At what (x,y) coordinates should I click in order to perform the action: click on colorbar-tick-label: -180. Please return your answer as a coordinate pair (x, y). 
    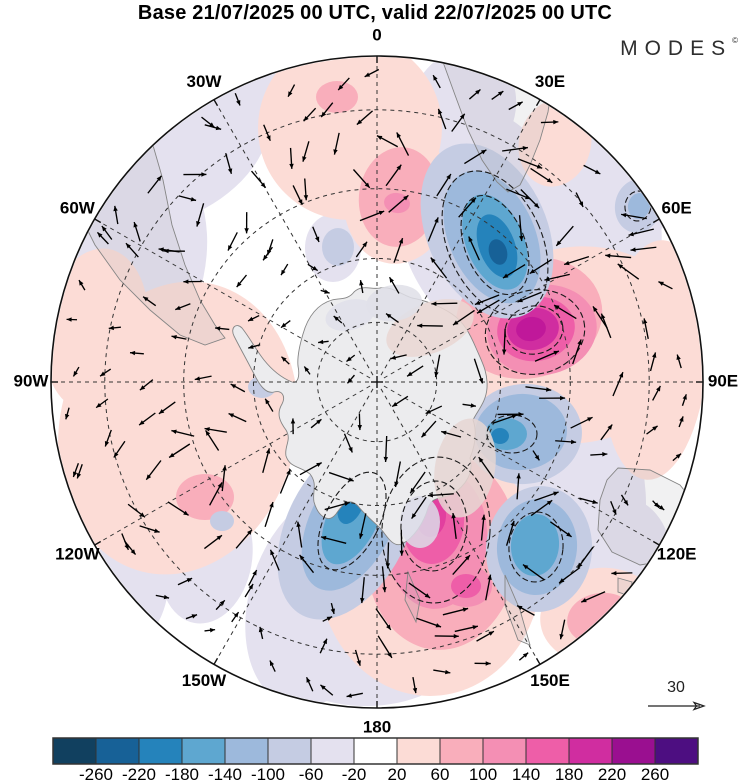
    Looking at the image, I should click on (182, 774).